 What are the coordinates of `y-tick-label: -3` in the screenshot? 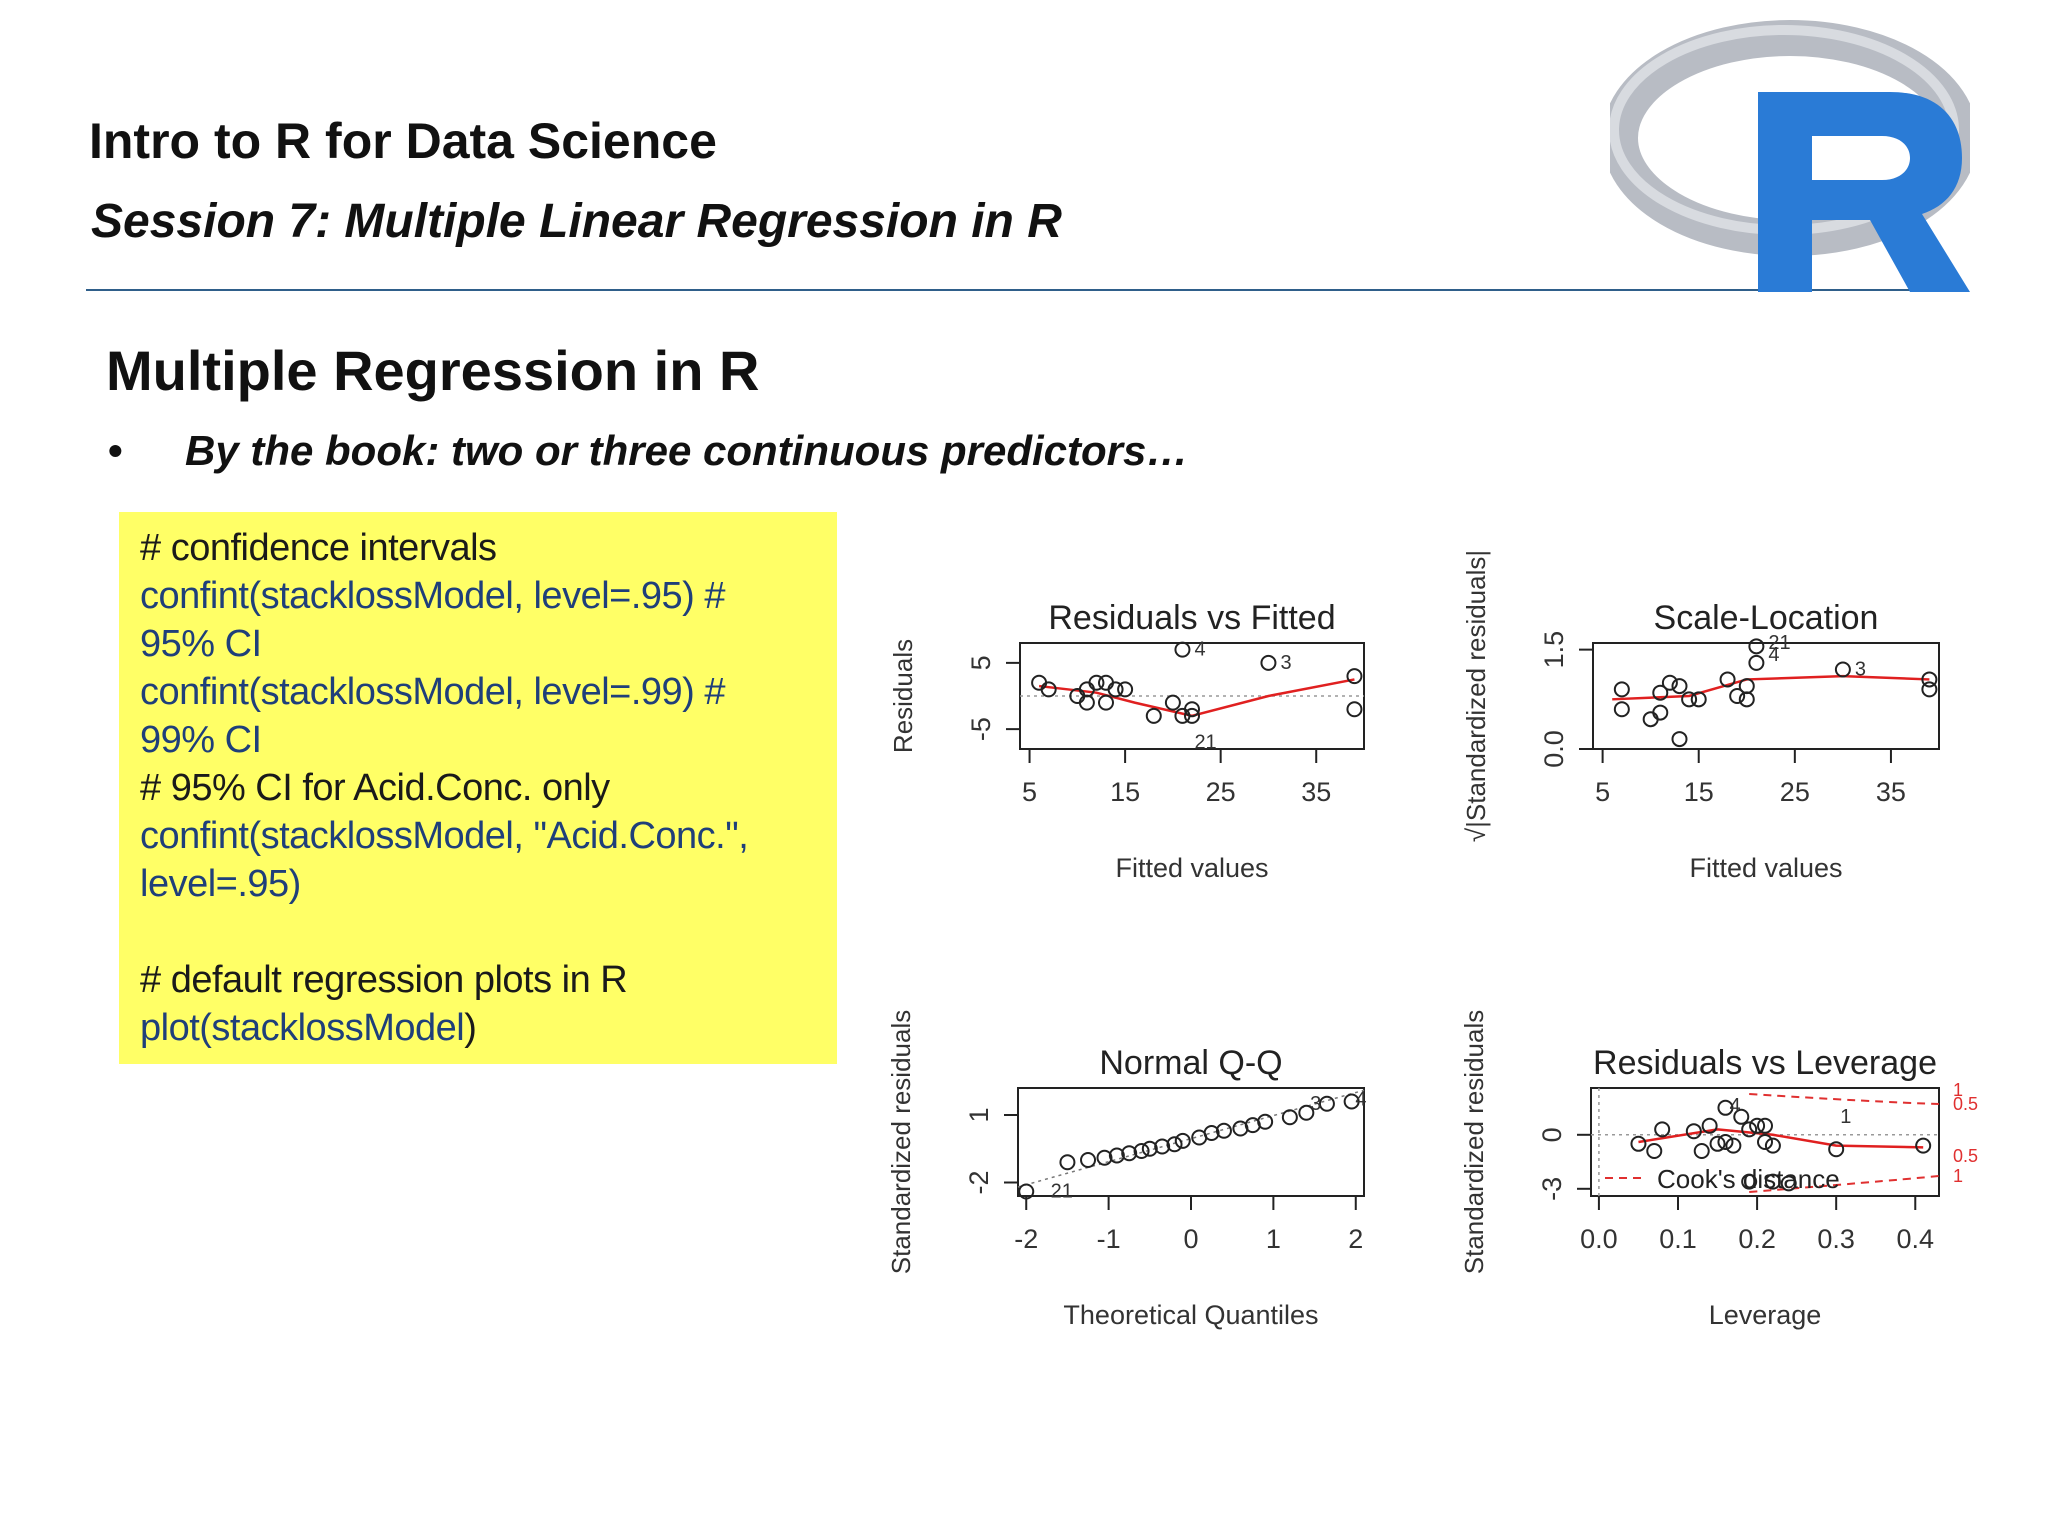 It's located at (1552, 1189).